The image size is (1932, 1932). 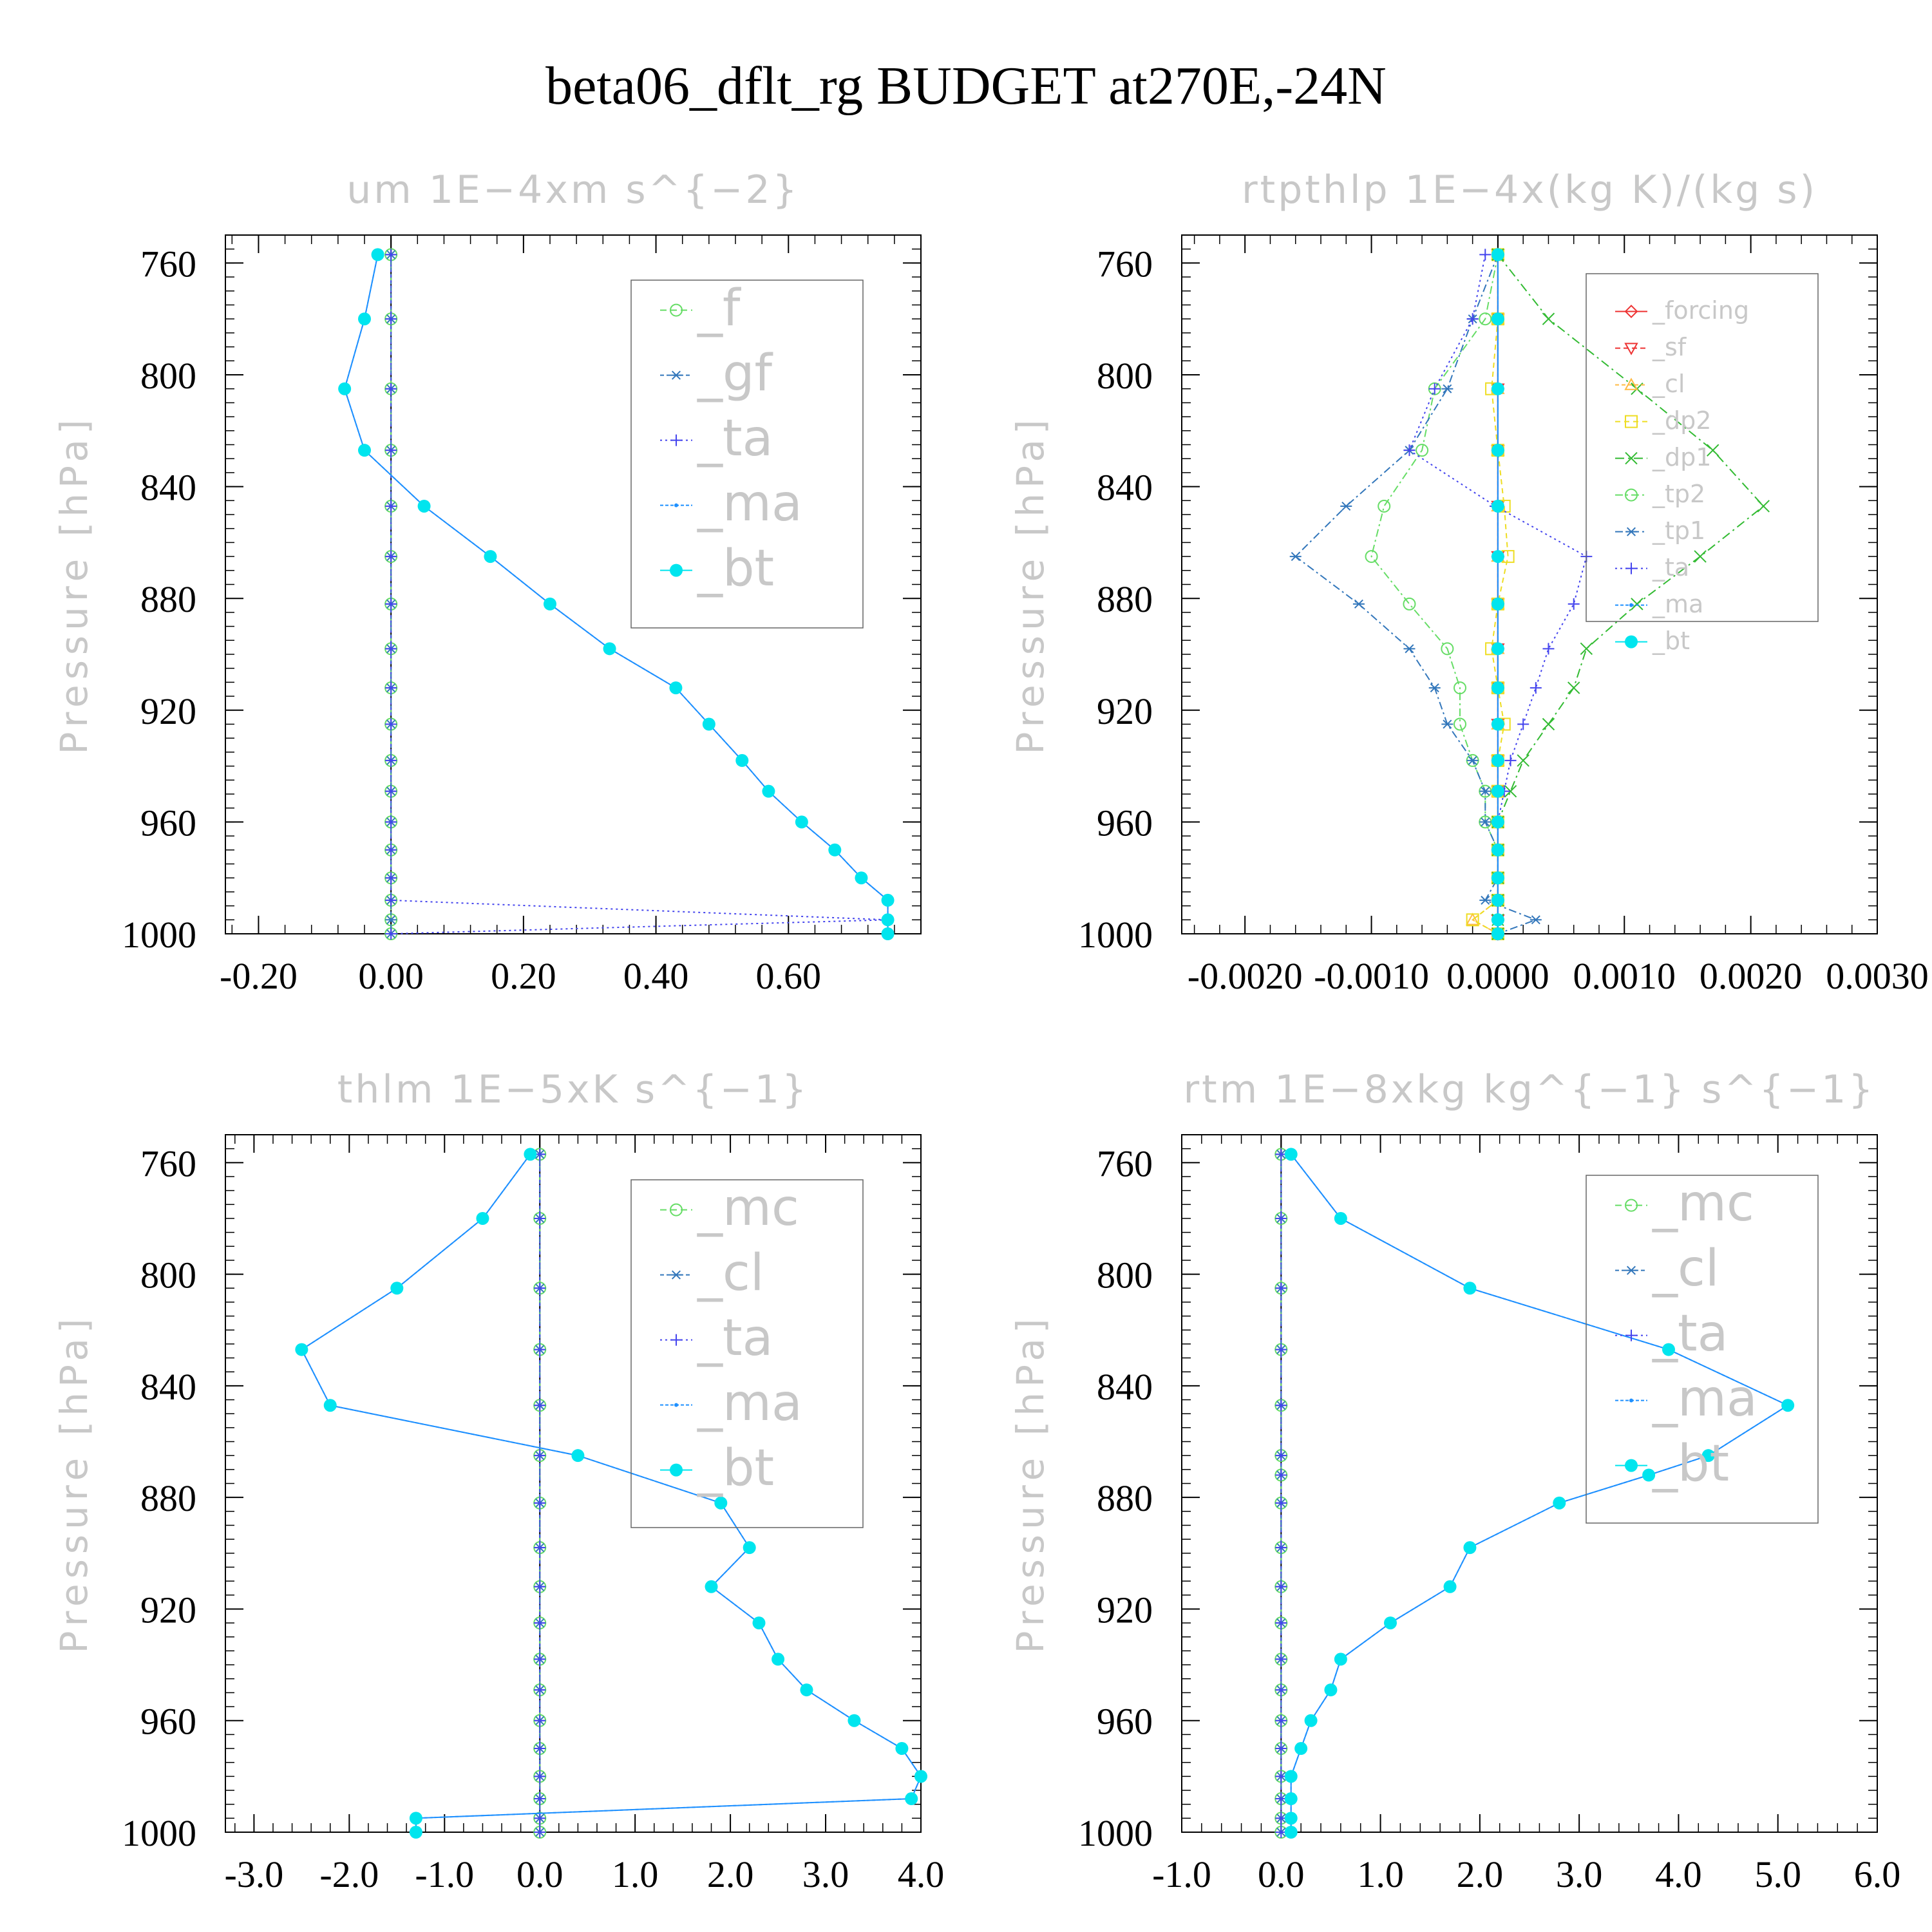 I want to click on chart-title: um 1E−4xm s^{−2}, so click(x=572, y=190).